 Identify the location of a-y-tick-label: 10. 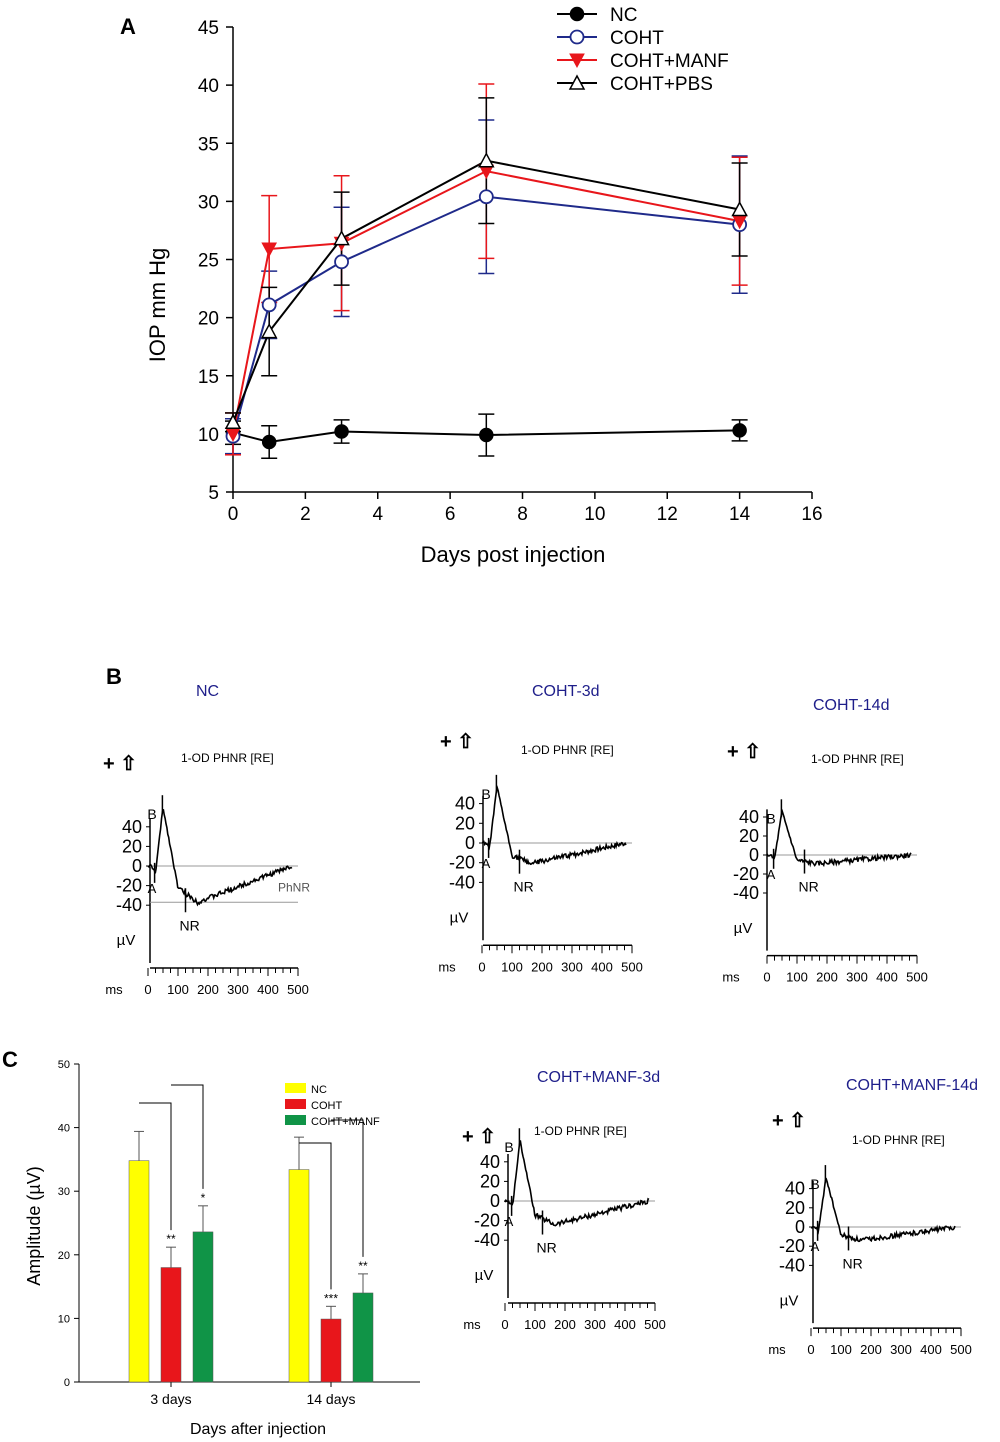
(208, 435).